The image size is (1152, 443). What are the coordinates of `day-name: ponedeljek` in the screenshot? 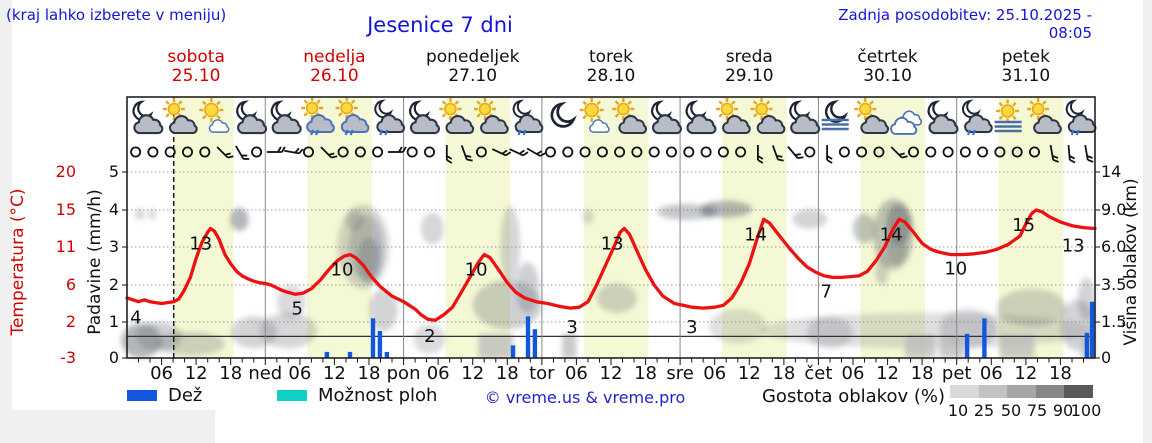 It's located at (472, 57).